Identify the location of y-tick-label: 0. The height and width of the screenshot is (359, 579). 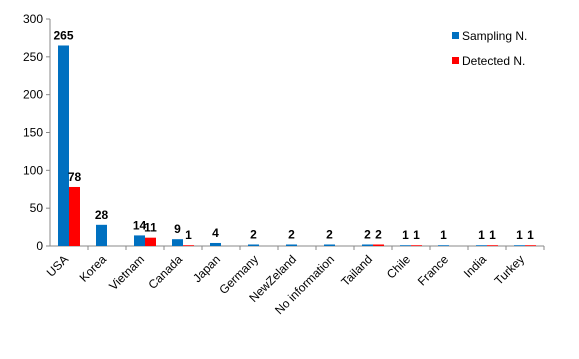
(39, 246).